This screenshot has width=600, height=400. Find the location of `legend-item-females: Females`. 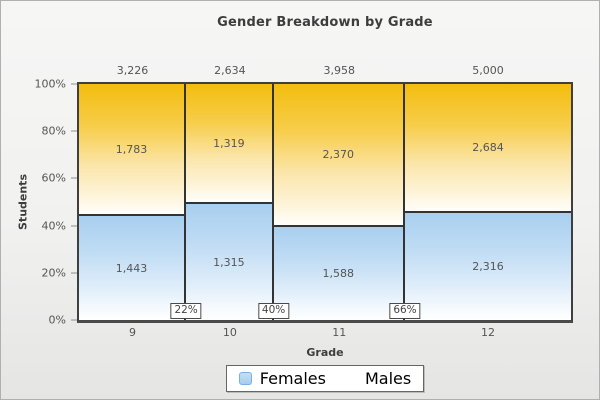

legend-item-females: Females is located at coordinates (282, 378).